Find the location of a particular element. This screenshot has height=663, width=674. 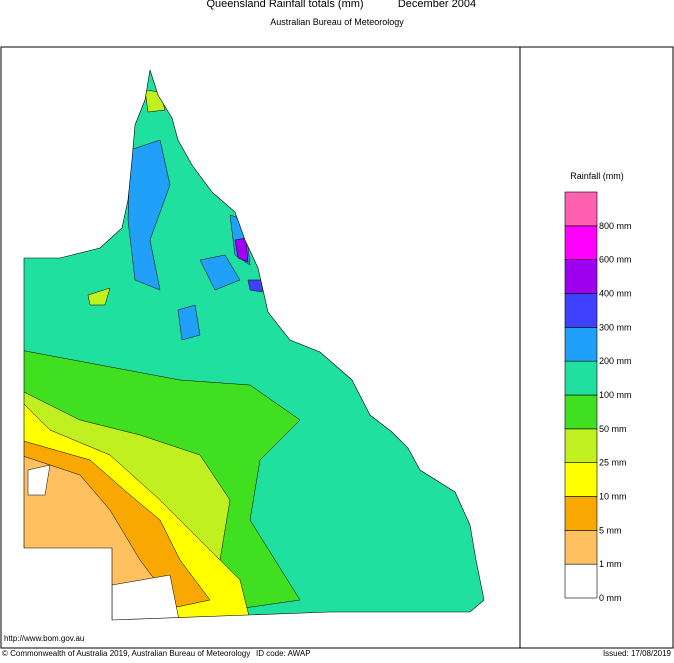

legend-label: 50 mm is located at coordinates (613, 429).